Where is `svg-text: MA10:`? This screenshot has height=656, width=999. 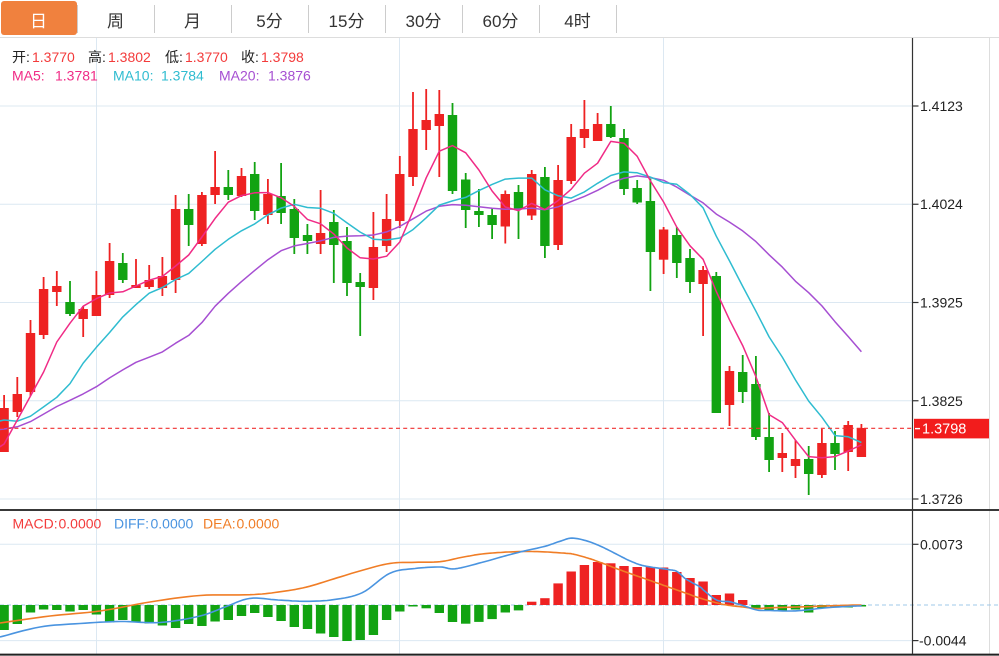
svg-text: MA10: is located at coordinates (133, 76).